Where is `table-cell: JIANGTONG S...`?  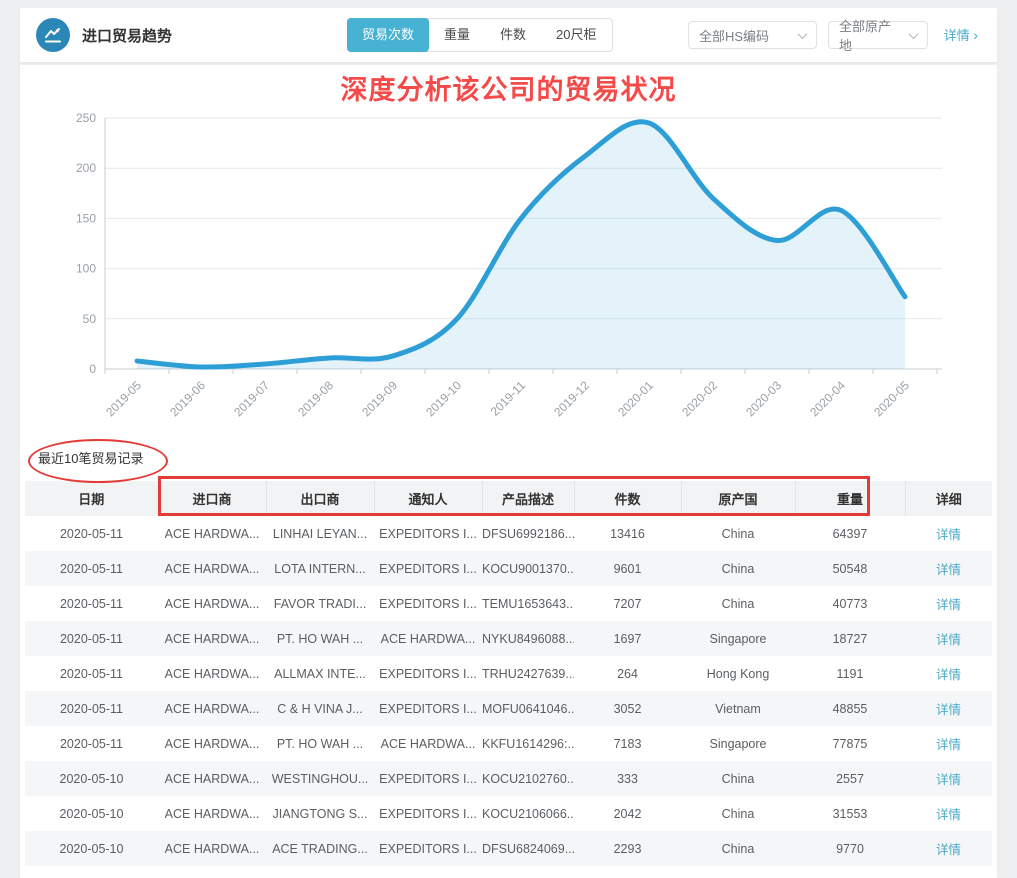 table-cell: JIANGTONG S... is located at coordinates (320, 813).